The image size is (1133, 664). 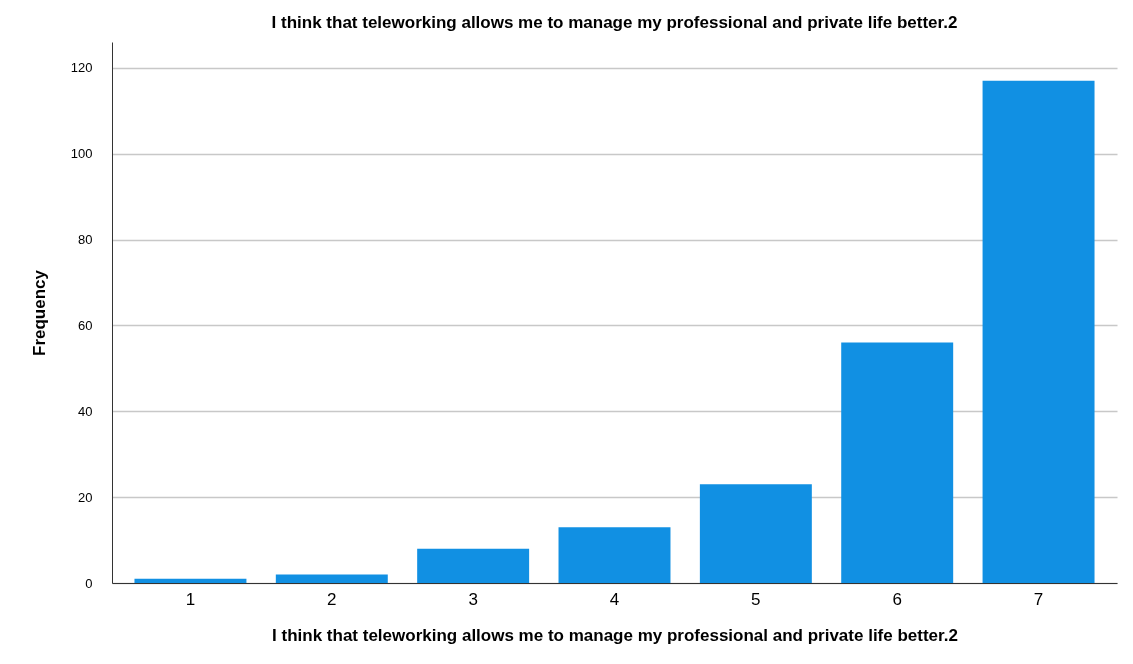 I want to click on y-tick-label: 100, so click(x=81, y=154).